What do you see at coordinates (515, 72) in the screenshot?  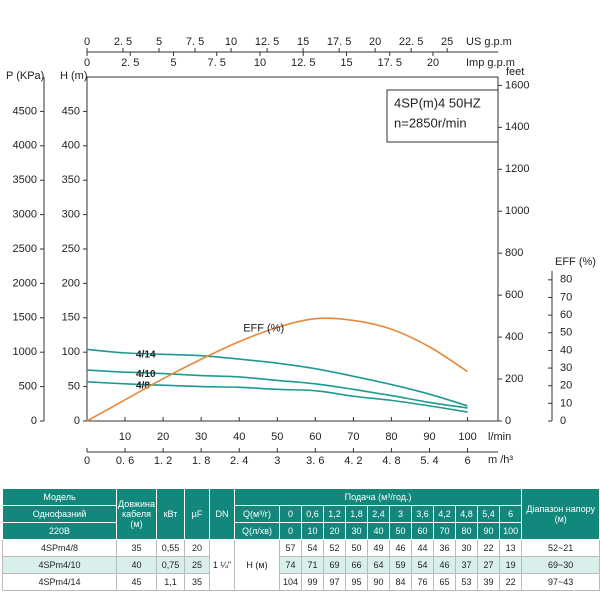 I see `axis-title: feet` at bounding box center [515, 72].